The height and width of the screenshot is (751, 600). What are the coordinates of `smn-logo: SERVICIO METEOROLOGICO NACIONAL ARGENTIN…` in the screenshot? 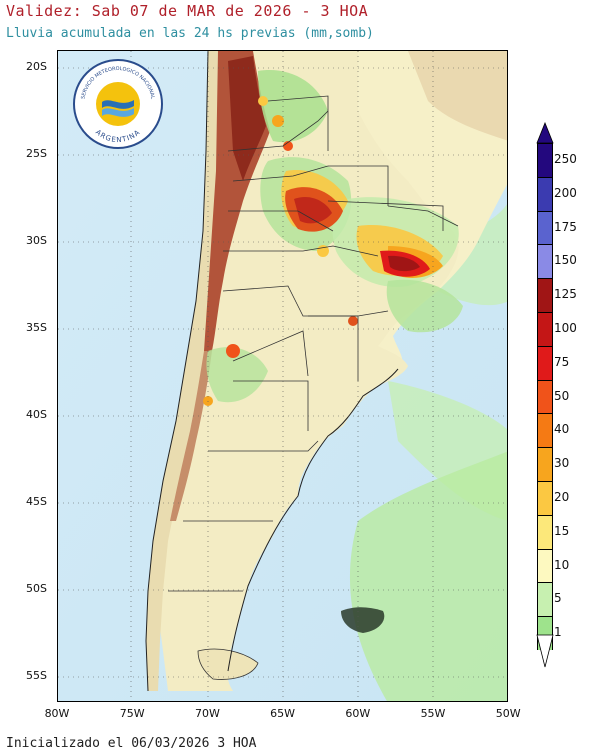 It's located at (118, 104).